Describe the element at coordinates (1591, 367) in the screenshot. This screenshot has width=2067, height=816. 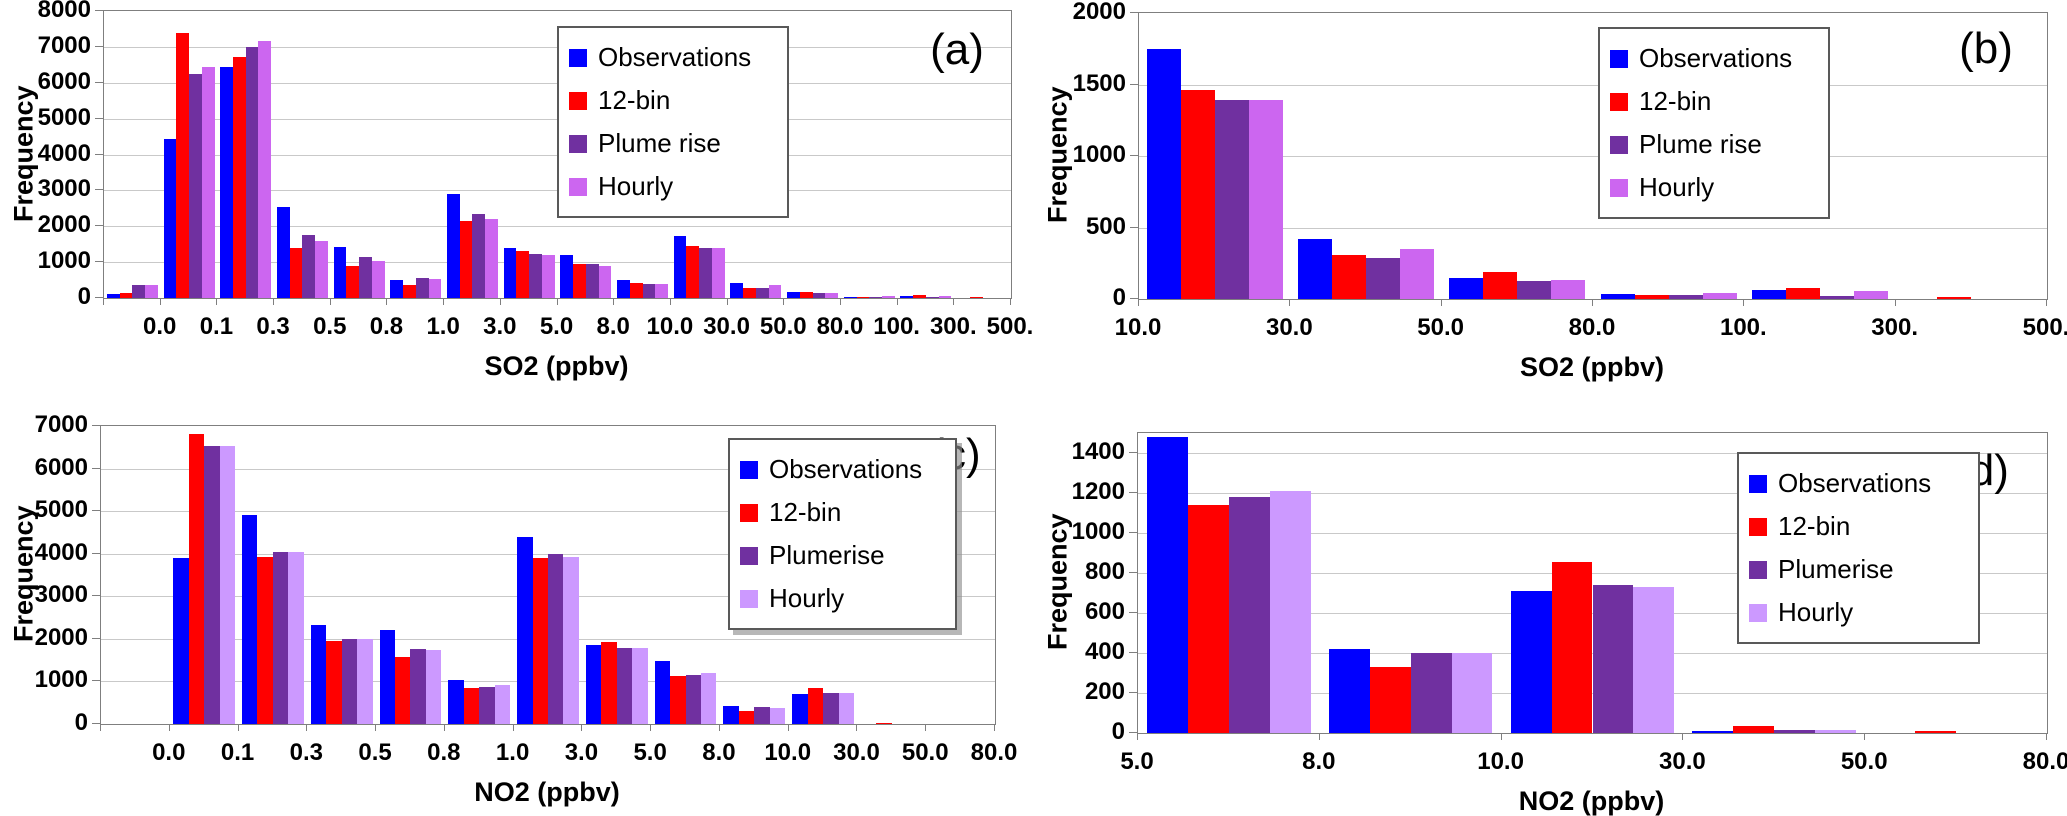
I see `x-axis-title: SO2 (ppbv)` at that location.